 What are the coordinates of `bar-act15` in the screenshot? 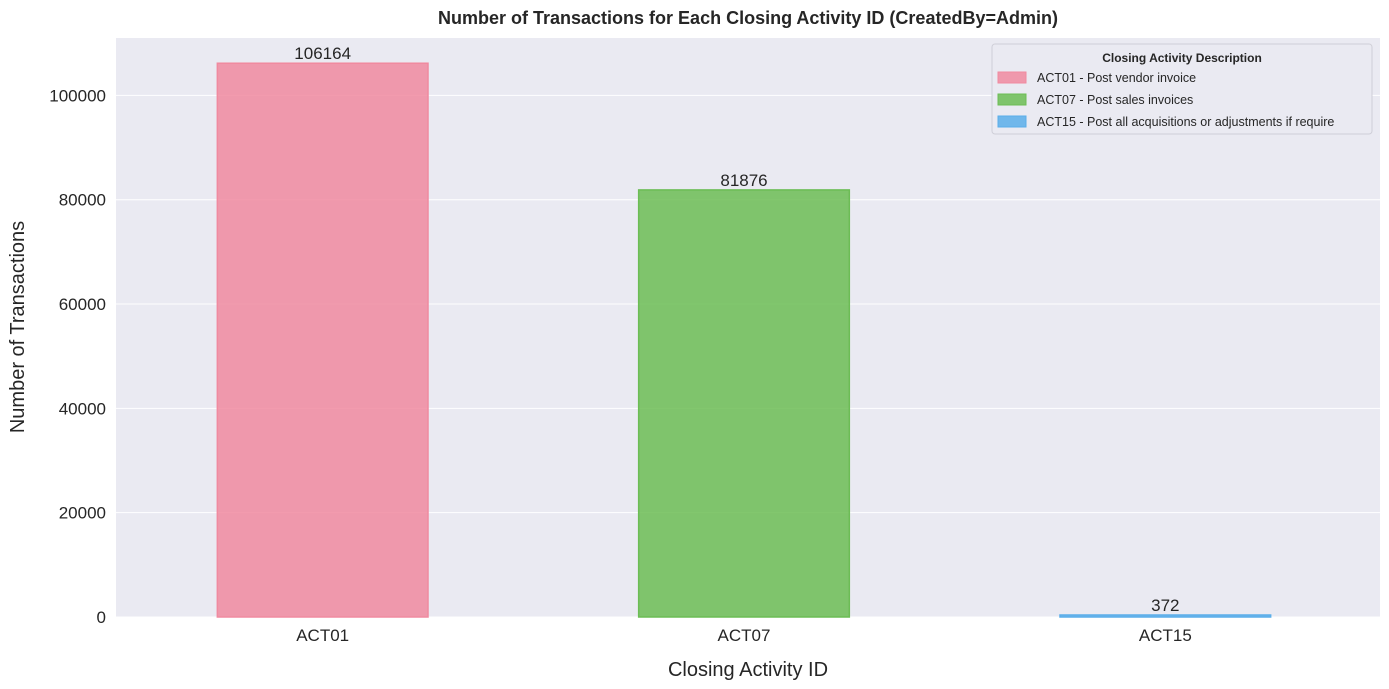 It's located at (1165, 616).